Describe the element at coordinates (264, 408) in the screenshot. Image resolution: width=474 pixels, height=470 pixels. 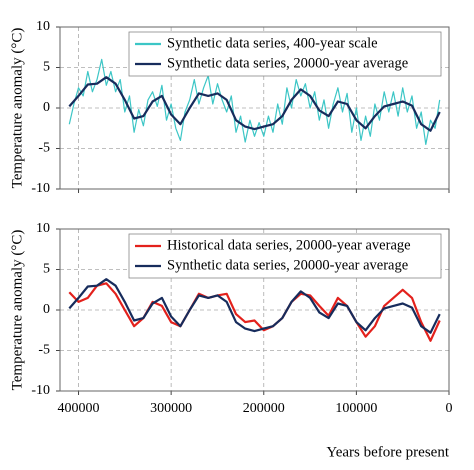
I see `x-tick-label: 200000` at that location.